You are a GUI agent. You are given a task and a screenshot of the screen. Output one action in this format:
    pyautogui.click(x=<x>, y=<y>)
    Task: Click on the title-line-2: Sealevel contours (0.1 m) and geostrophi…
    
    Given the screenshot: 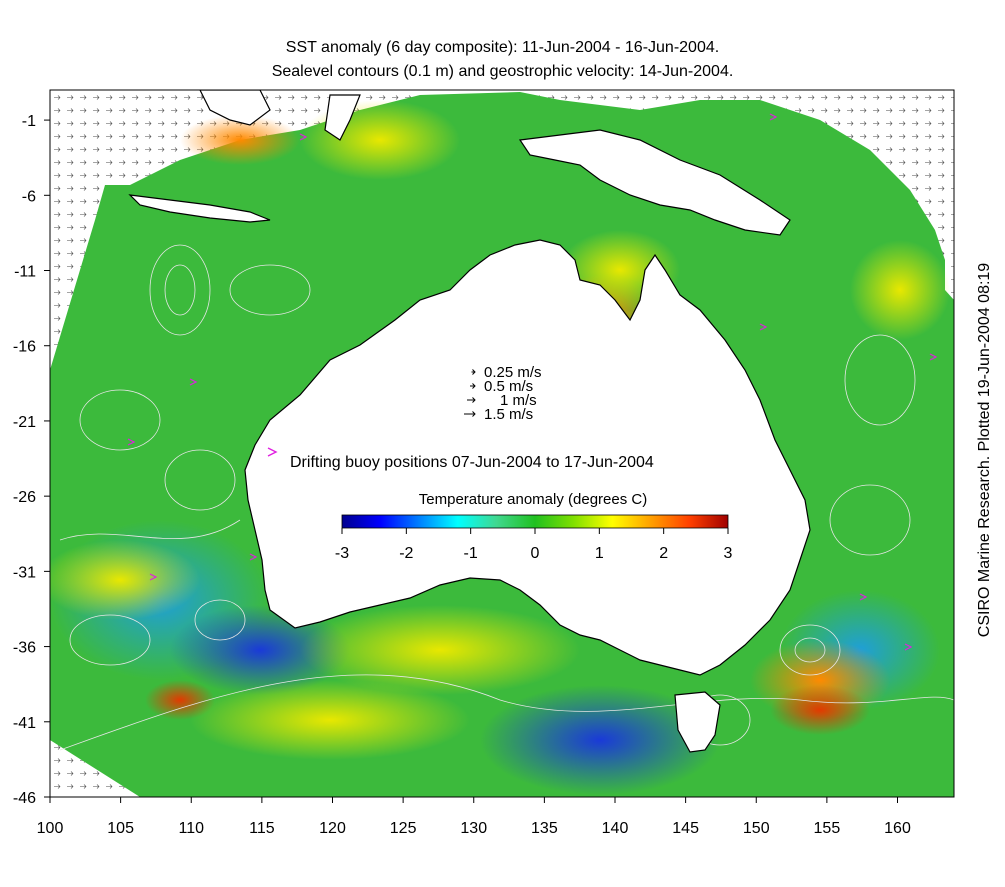 What is the action you would take?
    pyautogui.click(x=502, y=71)
    